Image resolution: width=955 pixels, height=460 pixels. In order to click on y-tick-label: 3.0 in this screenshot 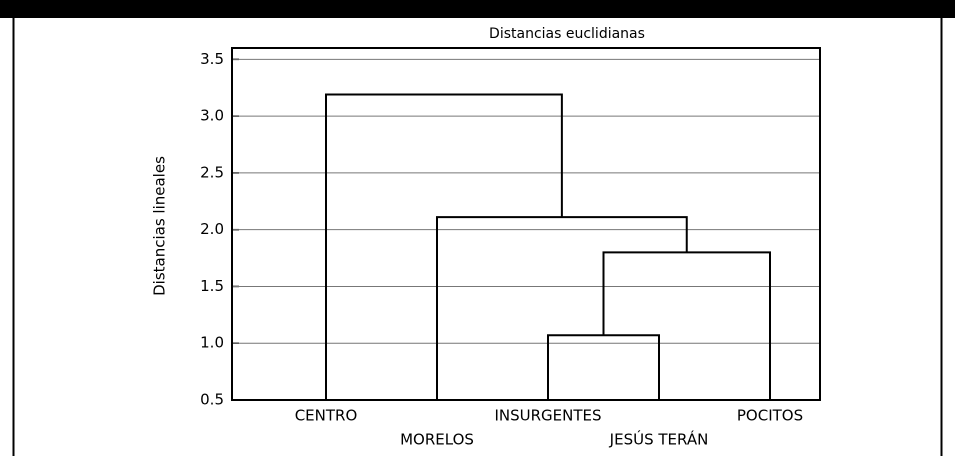, I will do `click(212, 116)`.